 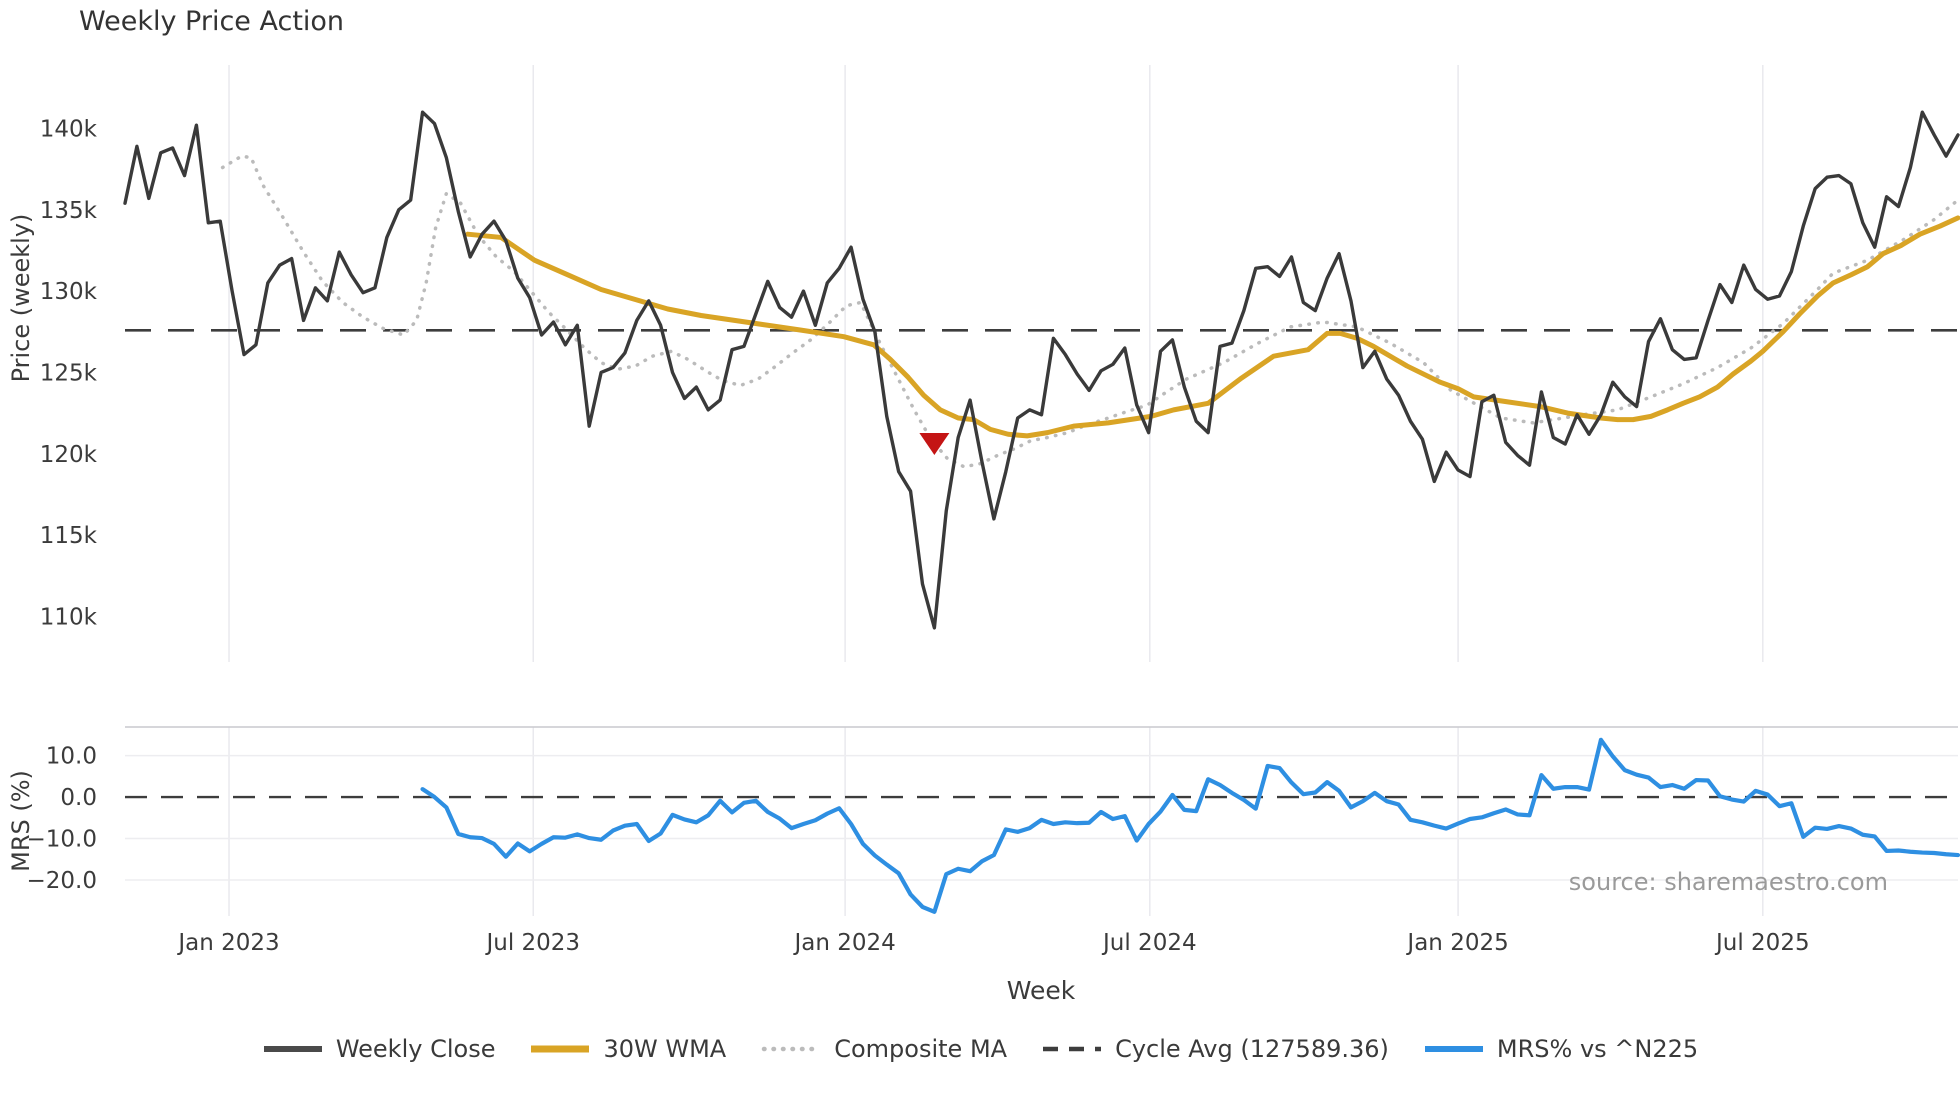 What do you see at coordinates (1252, 1049) in the screenshot?
I see `legend-label: Cycle Avg (127589.36)` at bounding box center [1252, 1049].